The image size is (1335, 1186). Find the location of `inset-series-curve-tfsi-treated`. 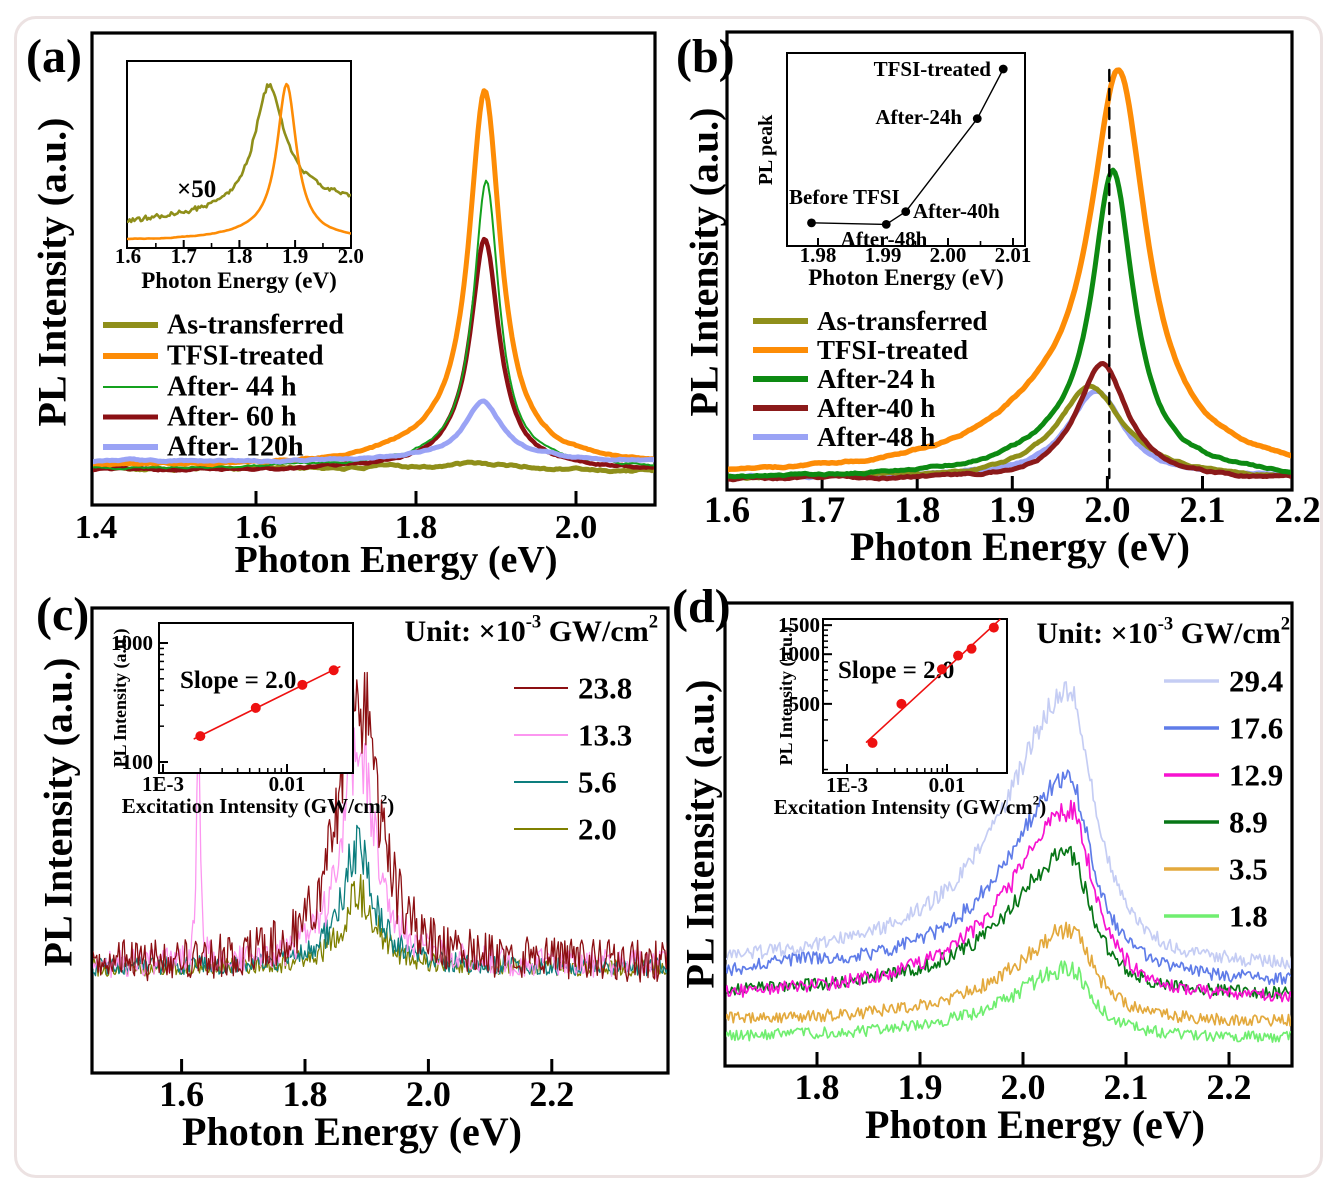

inset-series-curve-tfsi-treated is located at coordinates (239, 161).